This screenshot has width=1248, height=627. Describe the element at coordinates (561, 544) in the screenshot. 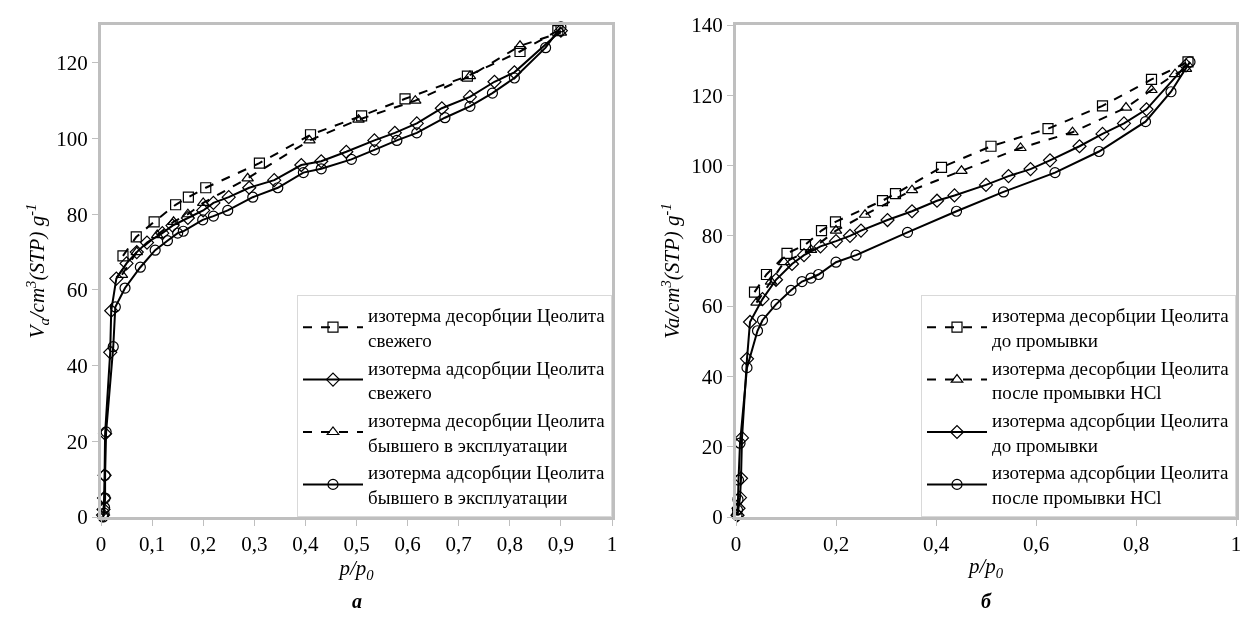

I see `x-tick-label: 0,9` at that location.